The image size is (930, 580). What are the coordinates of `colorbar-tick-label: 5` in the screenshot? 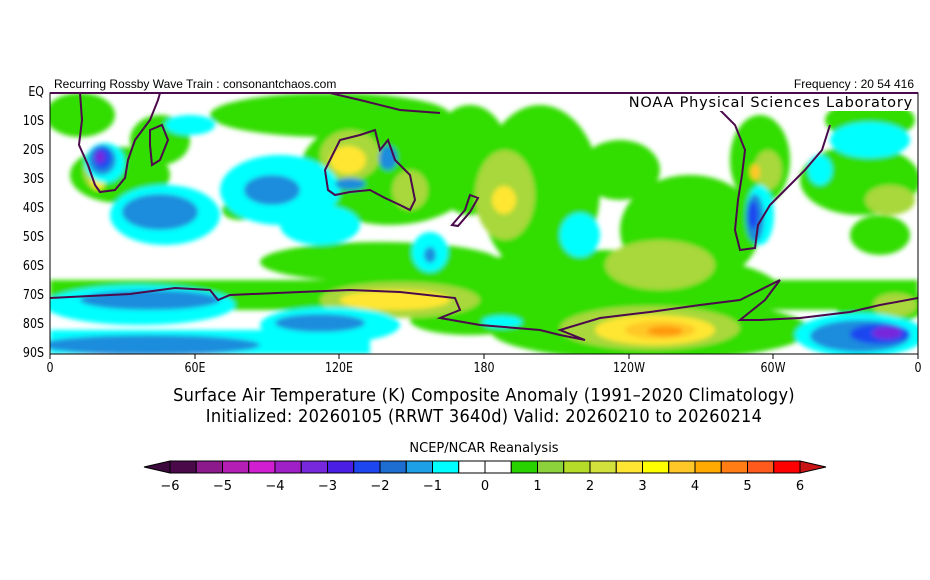 It's located at (747, 486).